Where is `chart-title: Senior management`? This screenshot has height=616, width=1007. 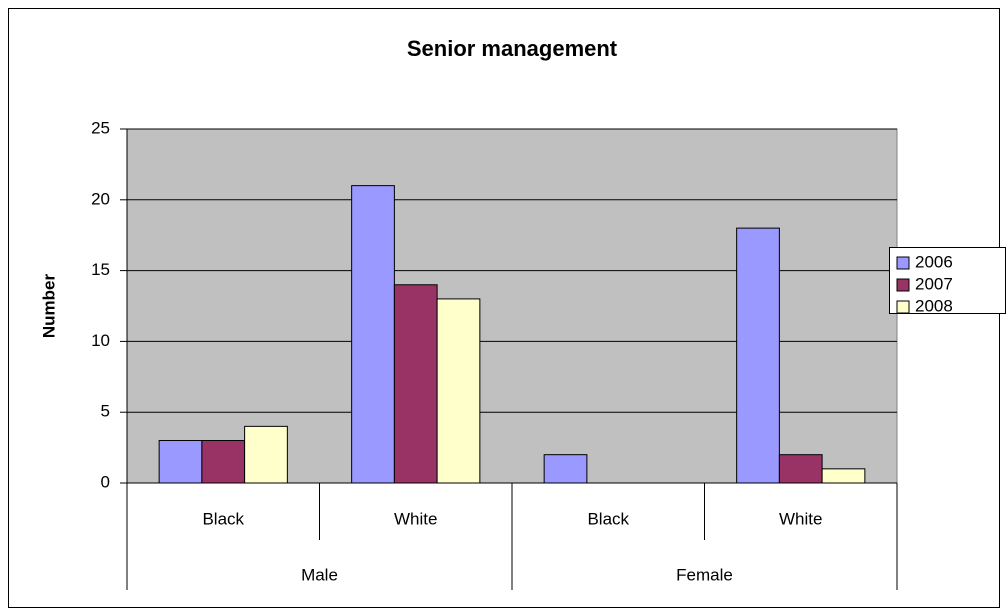 chart-title: Senior management is located at coordinates (512, 48).